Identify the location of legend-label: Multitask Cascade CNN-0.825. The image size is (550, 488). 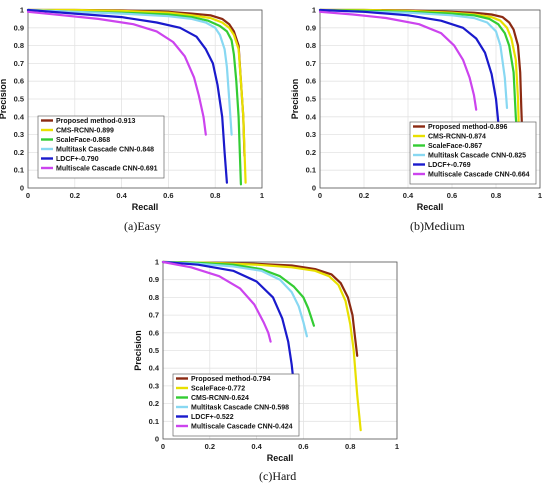
(477, 156).